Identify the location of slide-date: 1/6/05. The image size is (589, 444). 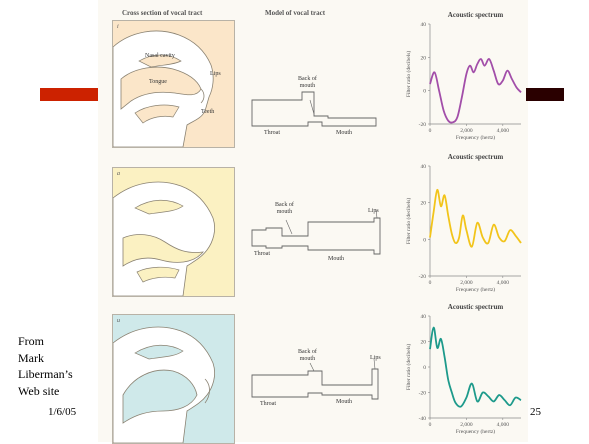
(62, 412).